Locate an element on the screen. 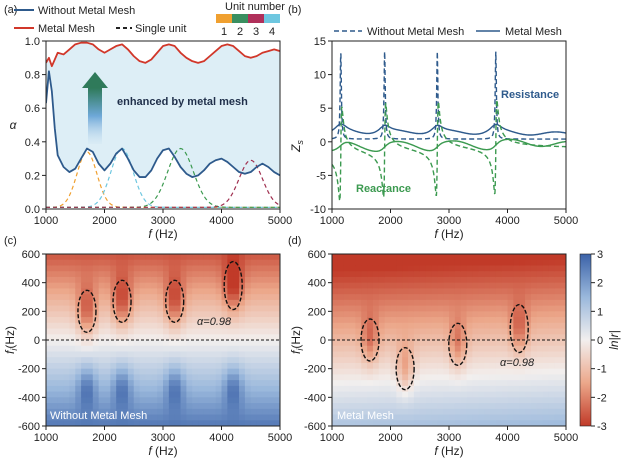 This screenshot has width=624, height=461. panel-c-xtick-label: 2000 is located at coordinates (104, 438).